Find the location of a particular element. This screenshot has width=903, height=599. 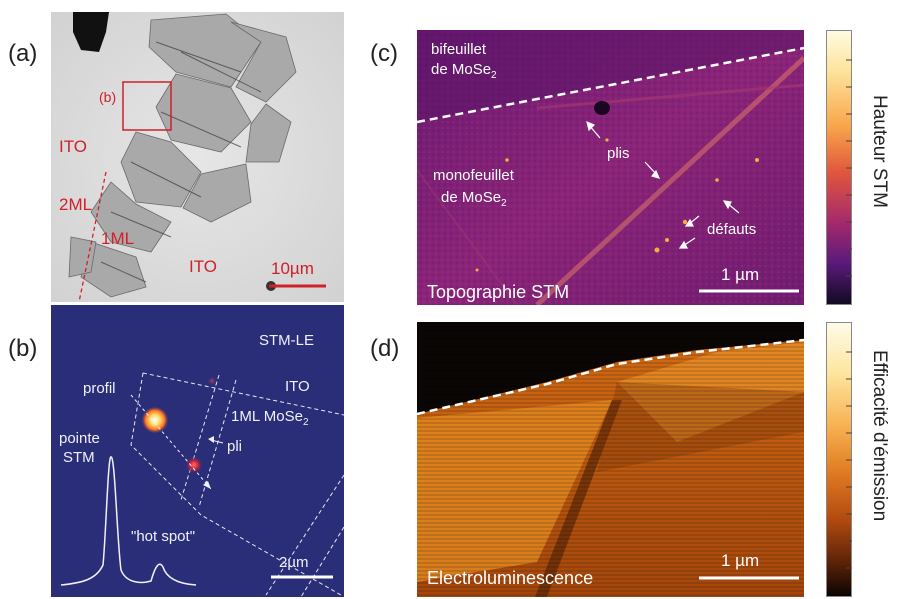

electroluminescence-caption: Electroluminescence is located at coordinates (510, 578).